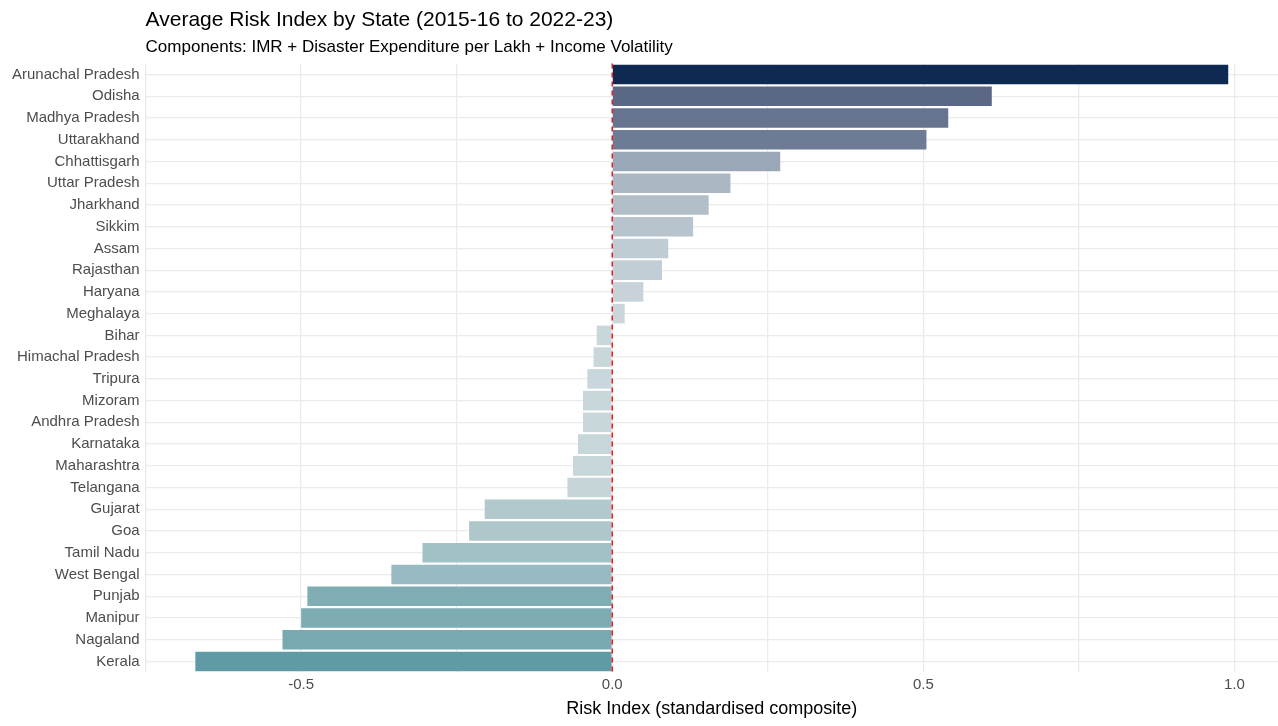  Describe the element at coordinates (1234, 683) in the screenshot. I see `x-tick-label: 1.0` at that location.